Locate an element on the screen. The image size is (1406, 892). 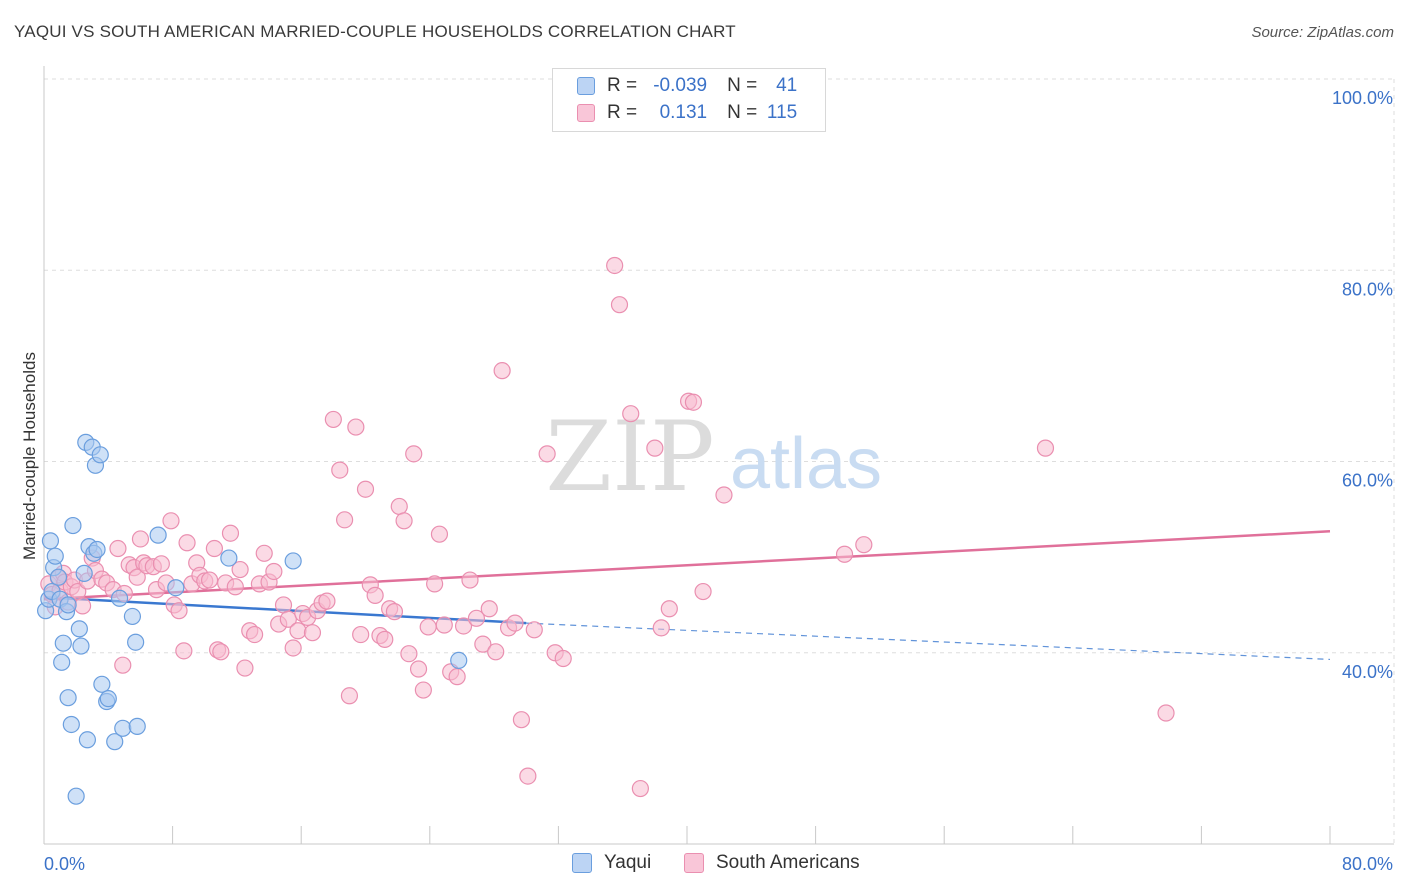
x-tick-label-min: 0.0% is located at coordinates (64, 864).